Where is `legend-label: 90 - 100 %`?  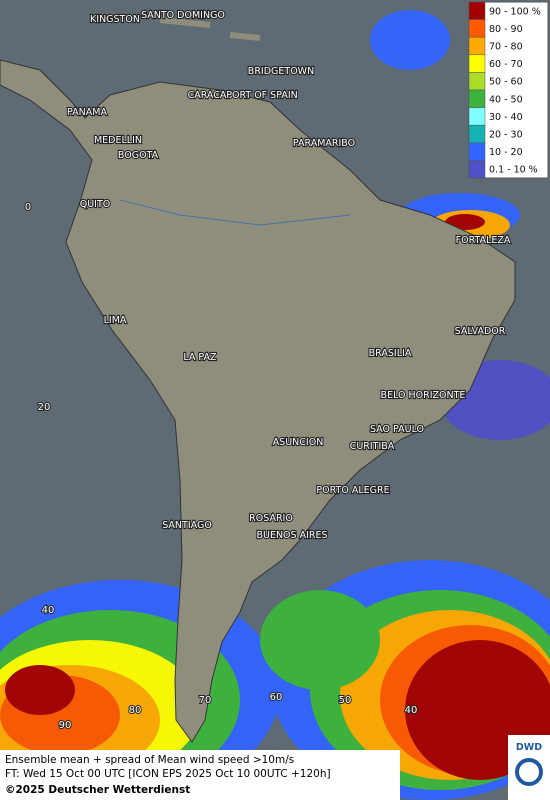 legend-label: 90 - 100 % is located at coordinates (515, 11).